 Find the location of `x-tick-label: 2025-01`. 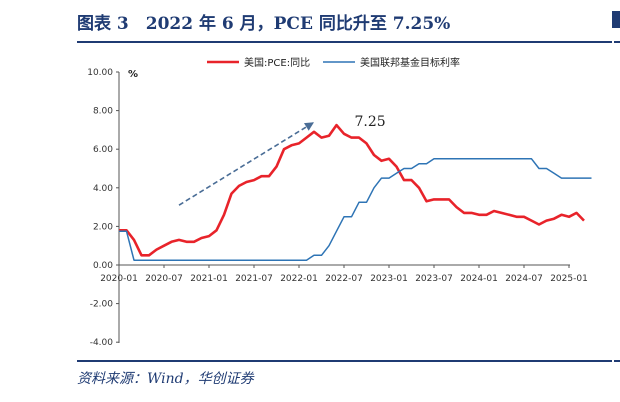

x-tick-label: 2025-01 is located at coordinates (569, 279).